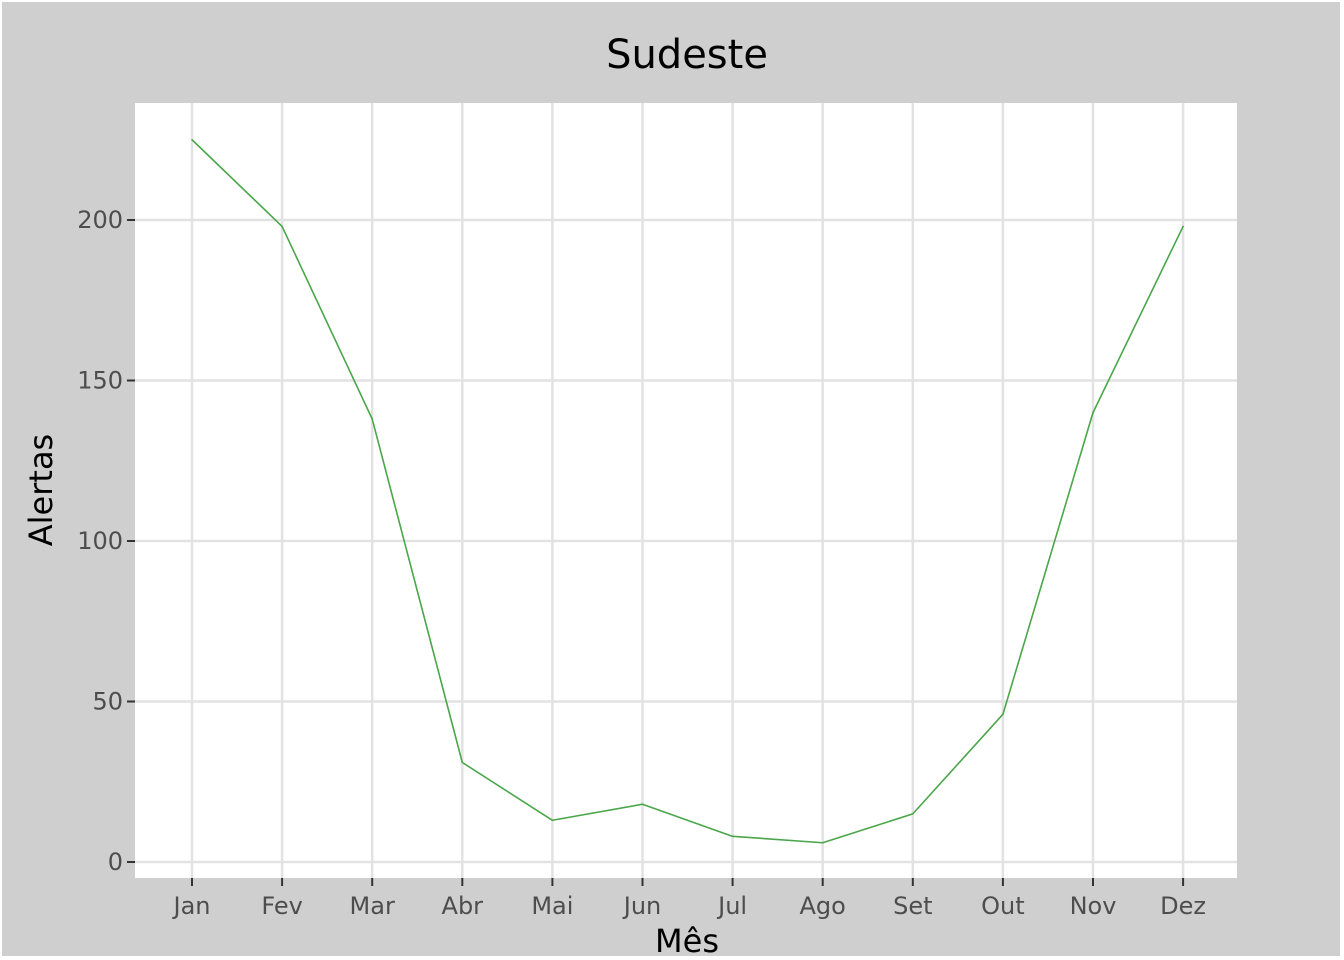 This screenshot has width=1344, height=960. I want to click on y-tick-label: 200, so click(100, 220).